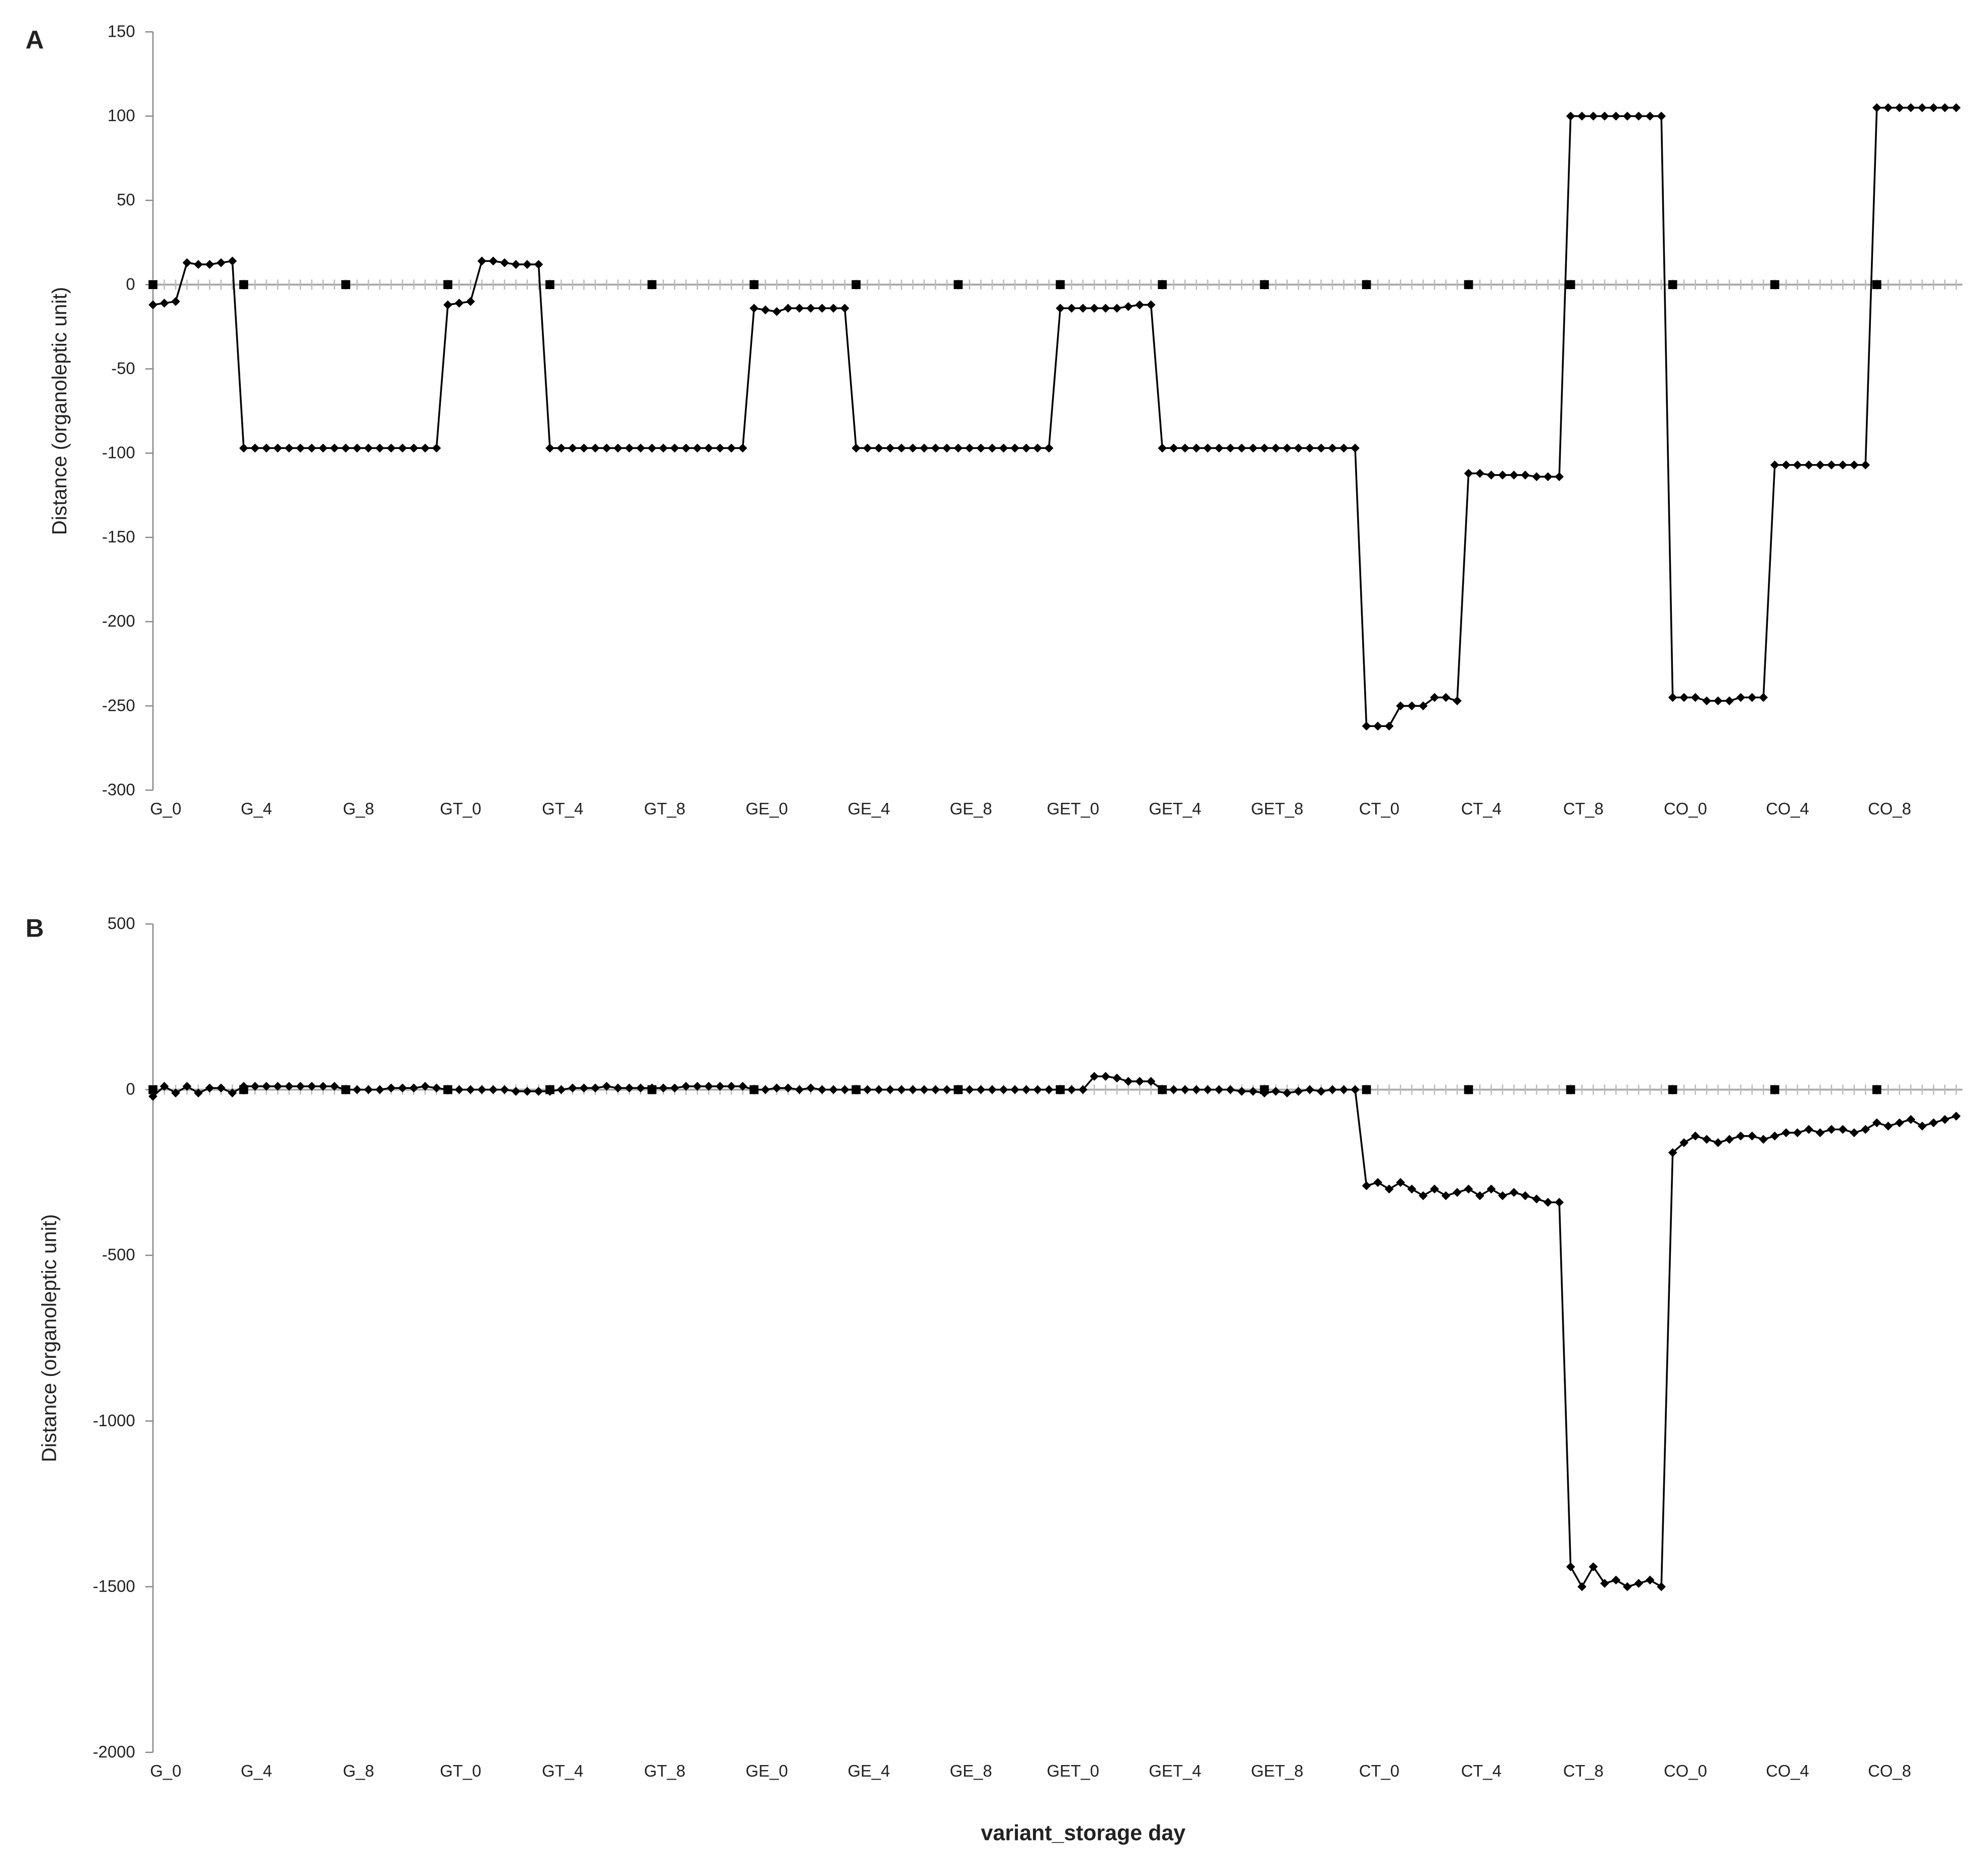  Describe the element at coordinates (119, 536) in the screenshot. I see `y-tick-label: -150` at that location.